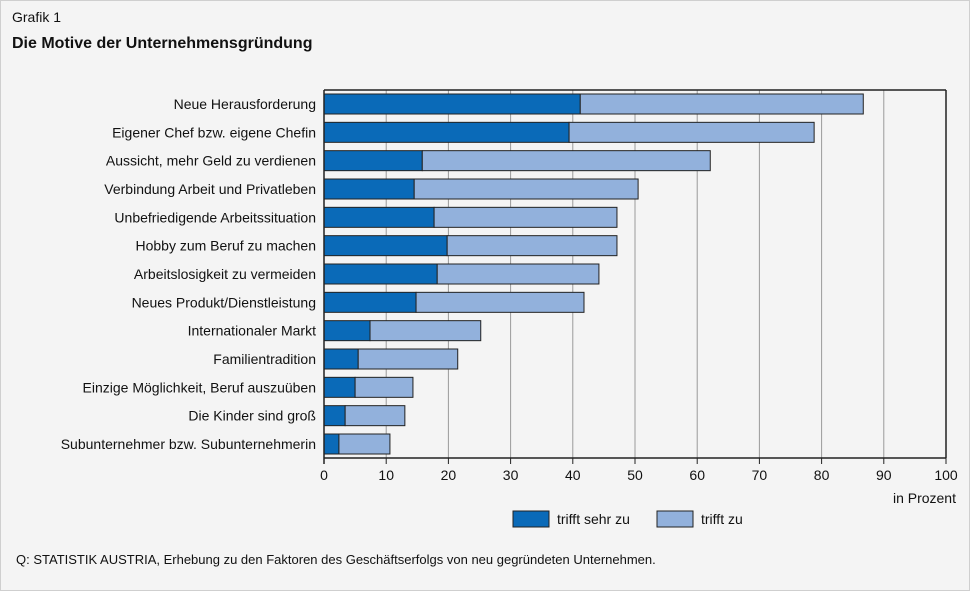 The height and width of the screenshot is (591, 970). I want to click on category-label: Arbeitslosigkeit zu vermeiden, so click(225, 274).